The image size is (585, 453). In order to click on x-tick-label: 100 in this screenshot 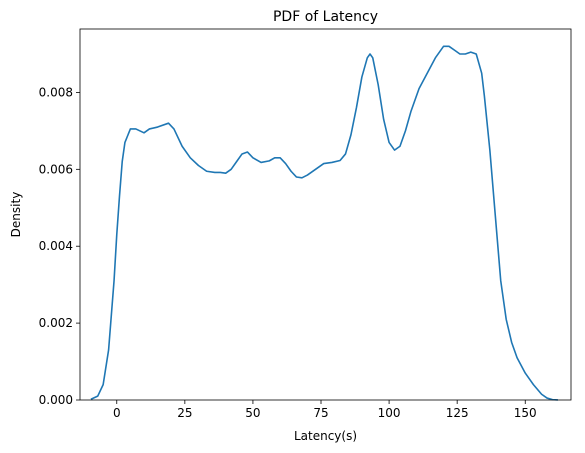, I will do `click(389, 413)`.